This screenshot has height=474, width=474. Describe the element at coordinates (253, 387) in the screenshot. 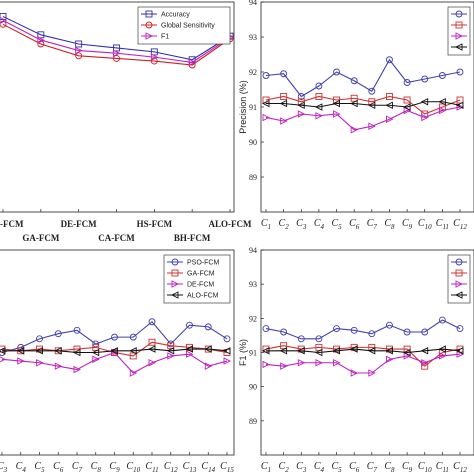

I see `y-tick-label: 90` at that location.